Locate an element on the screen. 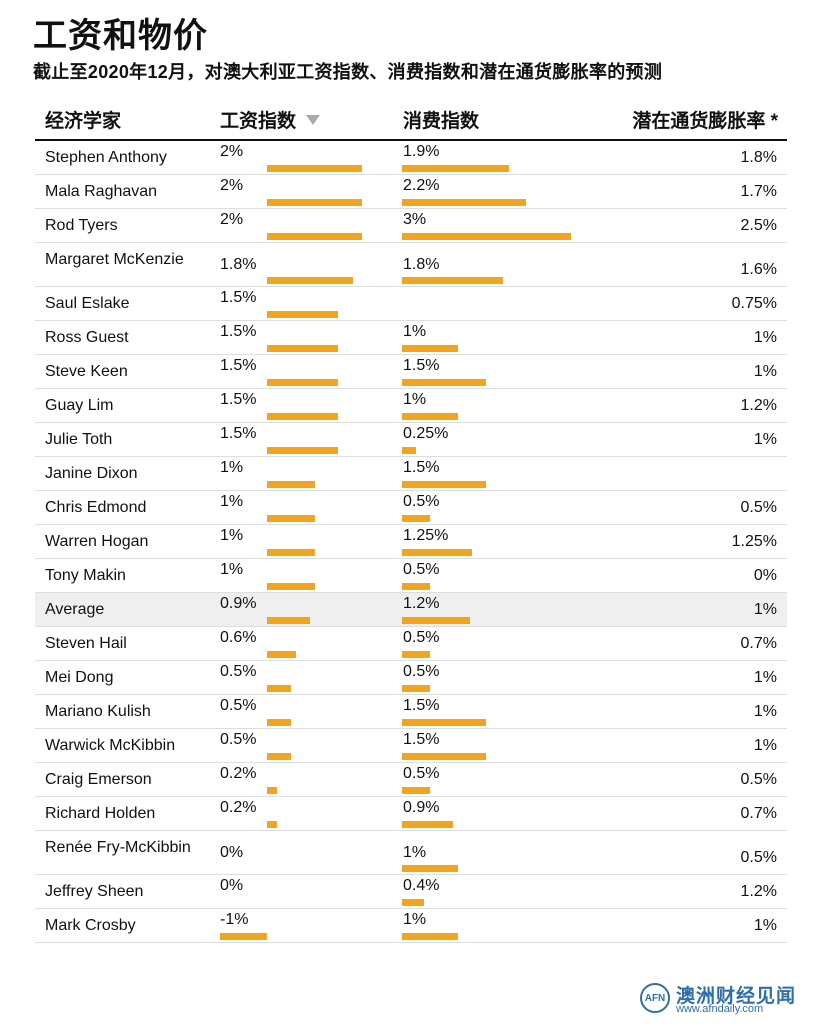  wage-value-label: 0.9% is located at coordinates (238, 603).